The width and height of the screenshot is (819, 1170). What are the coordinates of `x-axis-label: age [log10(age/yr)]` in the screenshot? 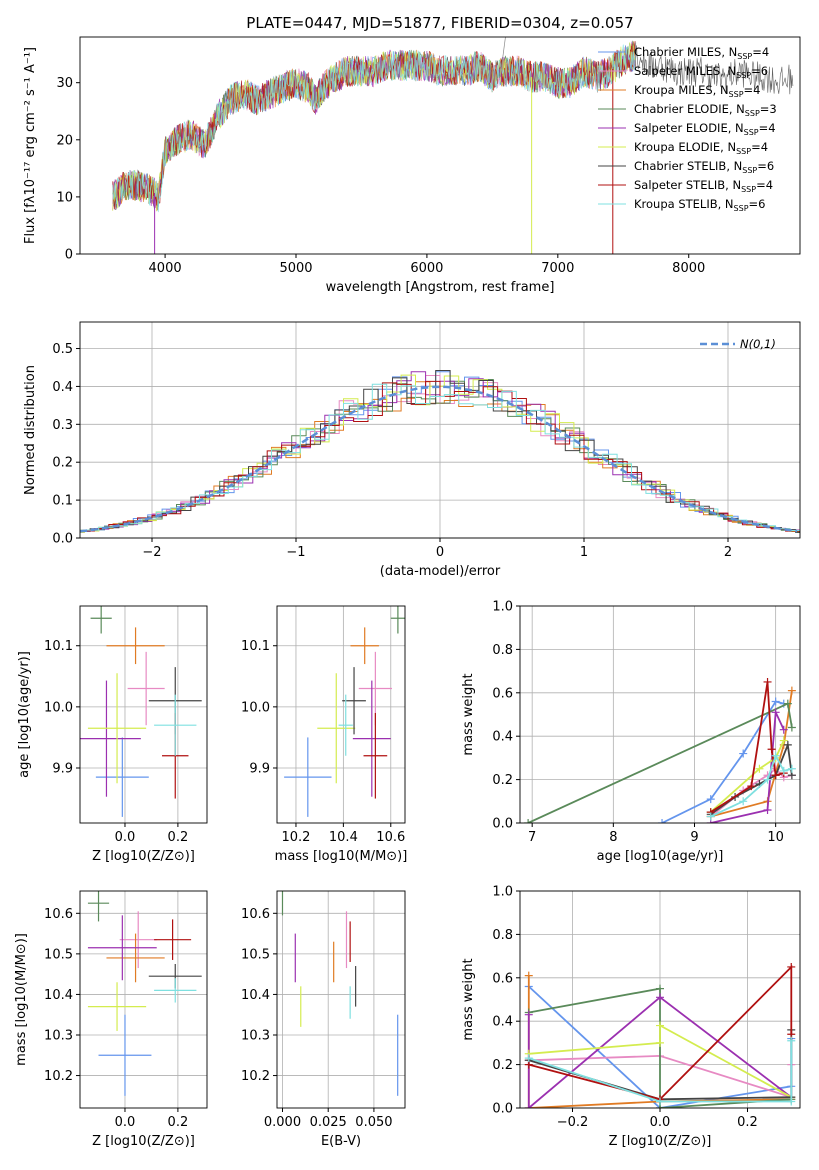 It's located at (660, 856).